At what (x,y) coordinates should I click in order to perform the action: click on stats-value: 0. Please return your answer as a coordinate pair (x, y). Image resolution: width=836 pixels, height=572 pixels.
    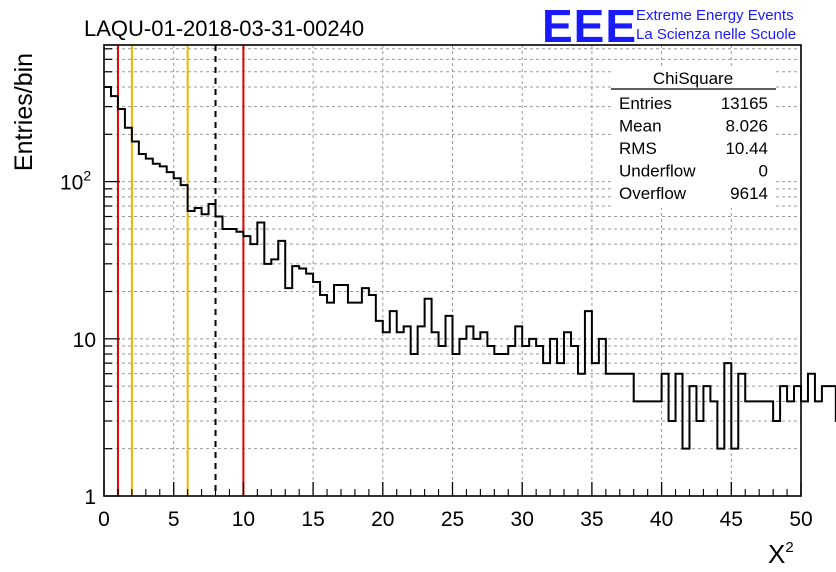
    Looking at the image, I should click on (763, 171).